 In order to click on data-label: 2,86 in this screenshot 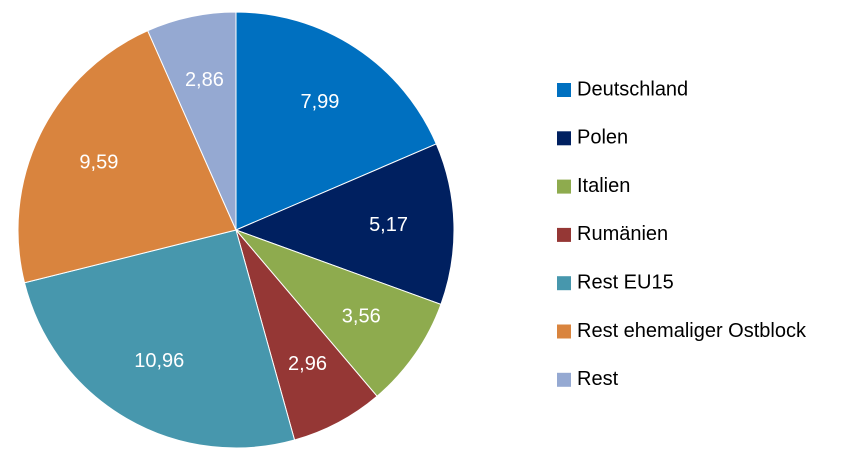, I will do `click(204, 80)`.